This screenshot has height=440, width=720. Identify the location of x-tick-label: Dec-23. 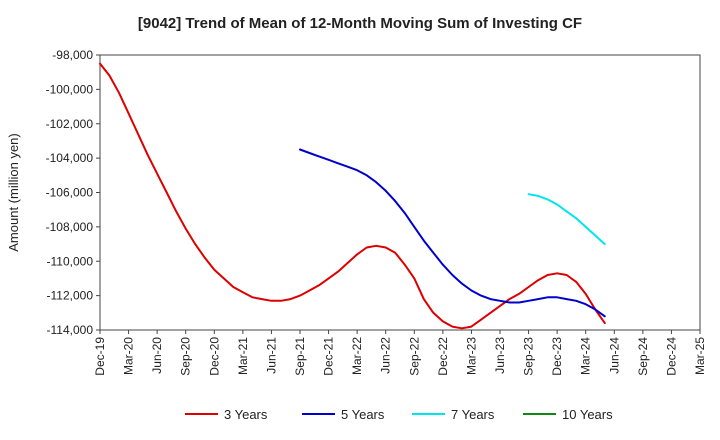
(557, 356).